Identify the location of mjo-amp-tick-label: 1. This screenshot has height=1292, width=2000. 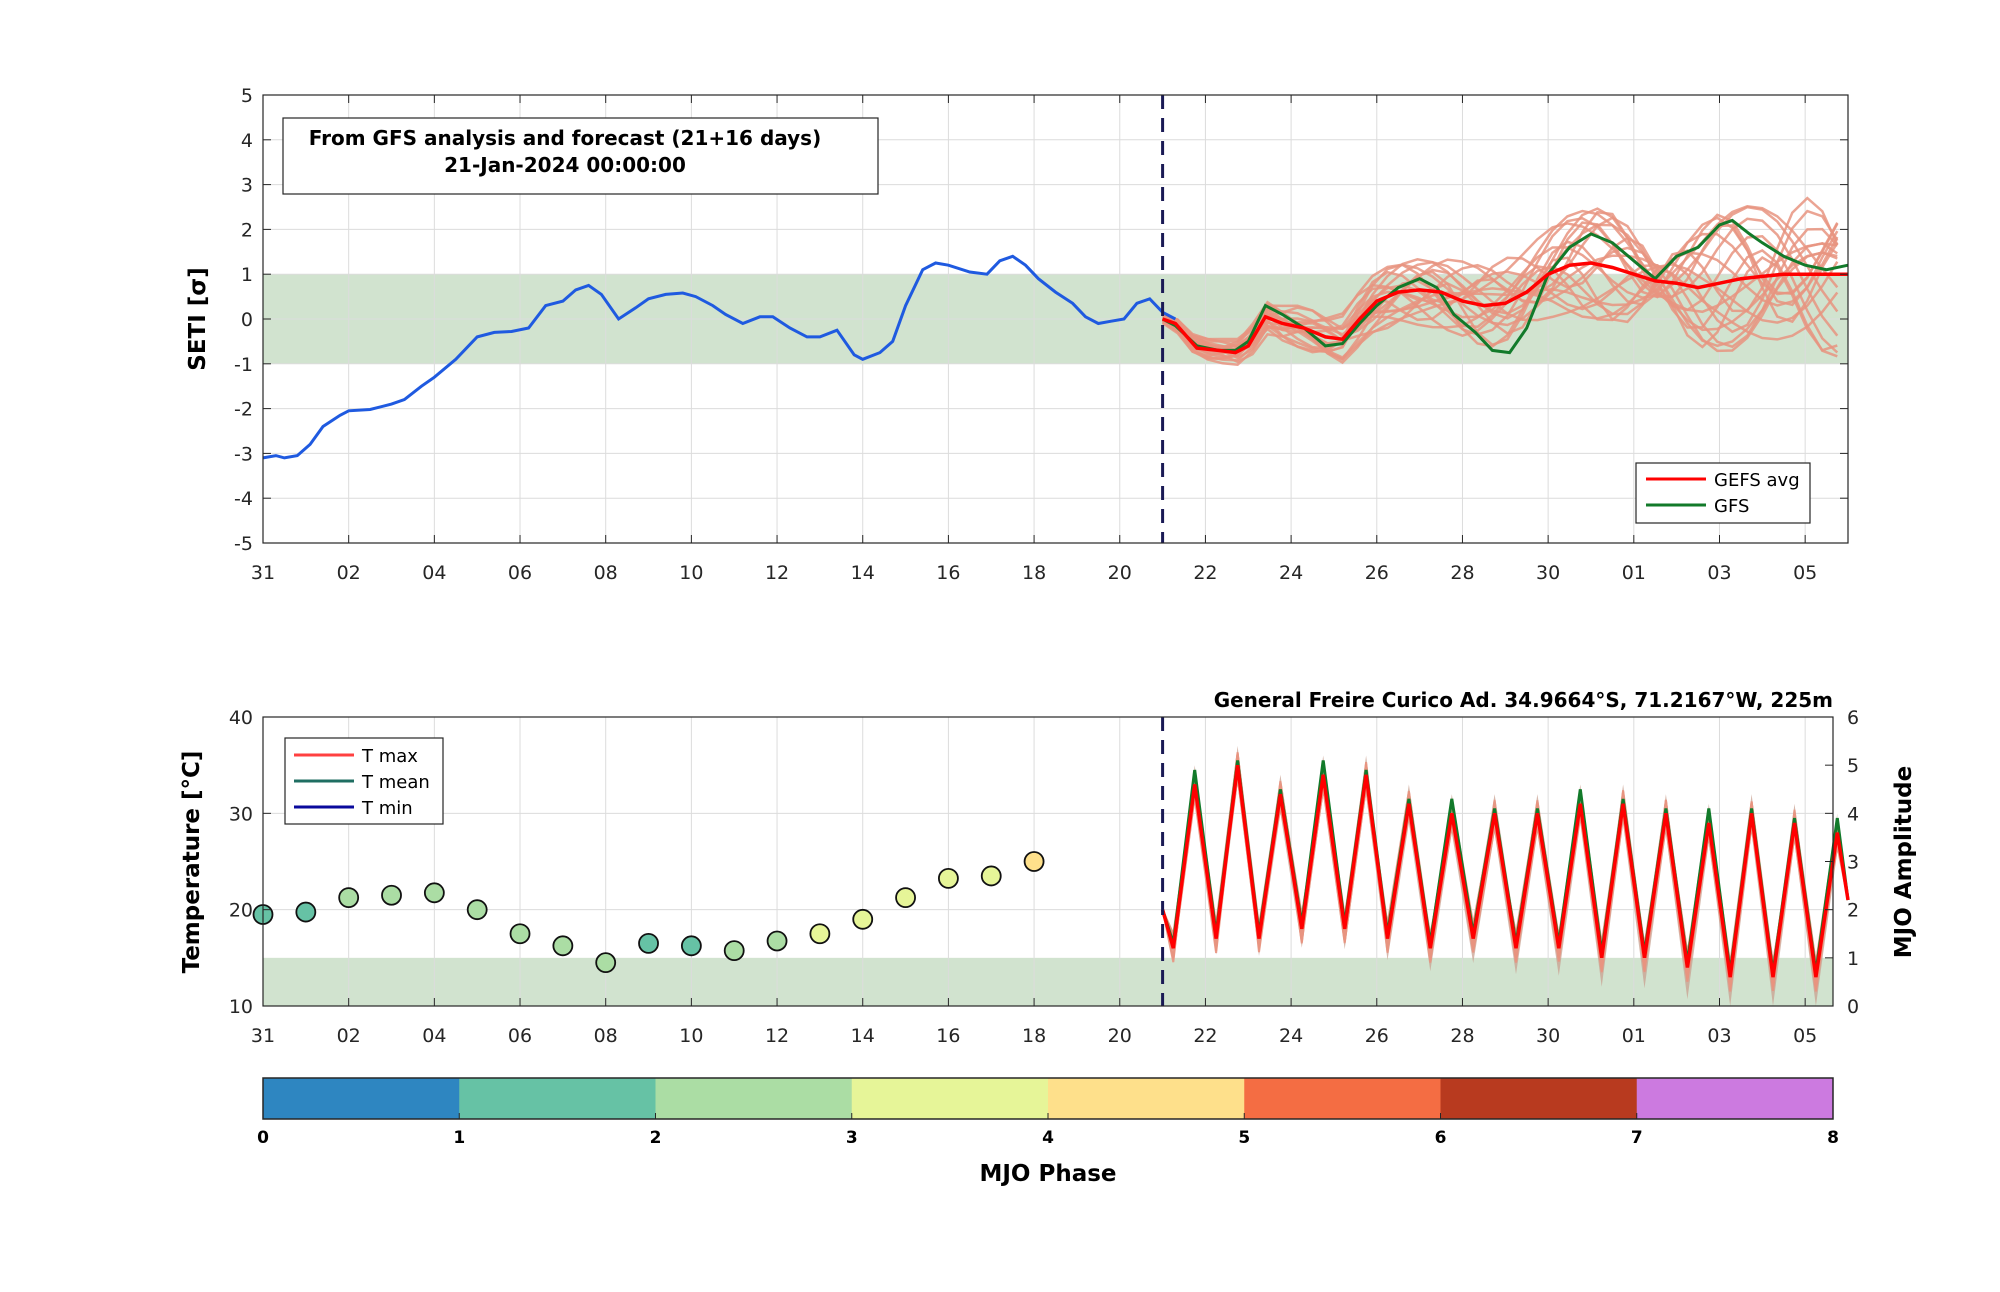
(1853, 959).